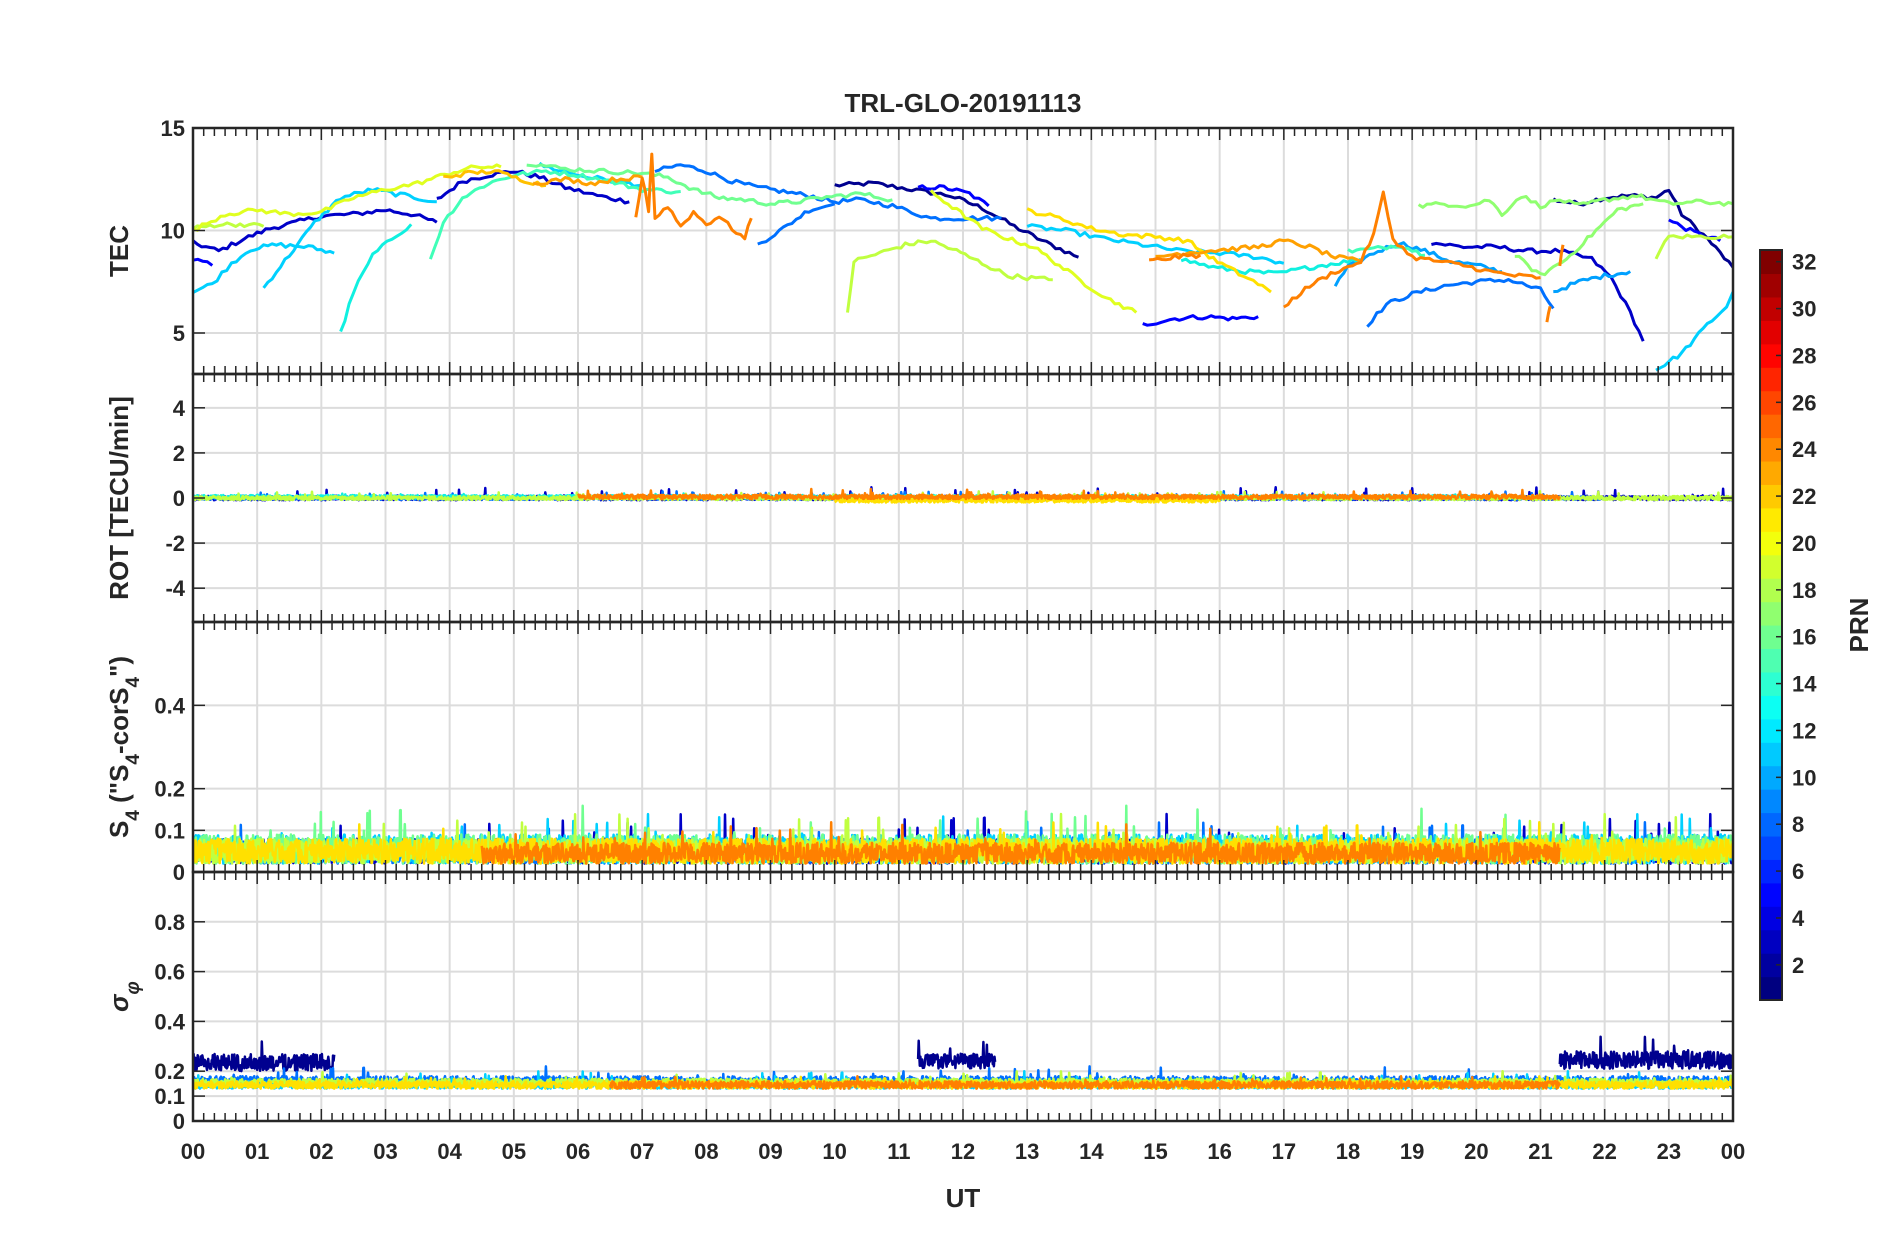  What do you see at coordinates (1284, 1151) in the screenshot?
I see `x-tick-label: 17` at bounding box center [1284, 1151].